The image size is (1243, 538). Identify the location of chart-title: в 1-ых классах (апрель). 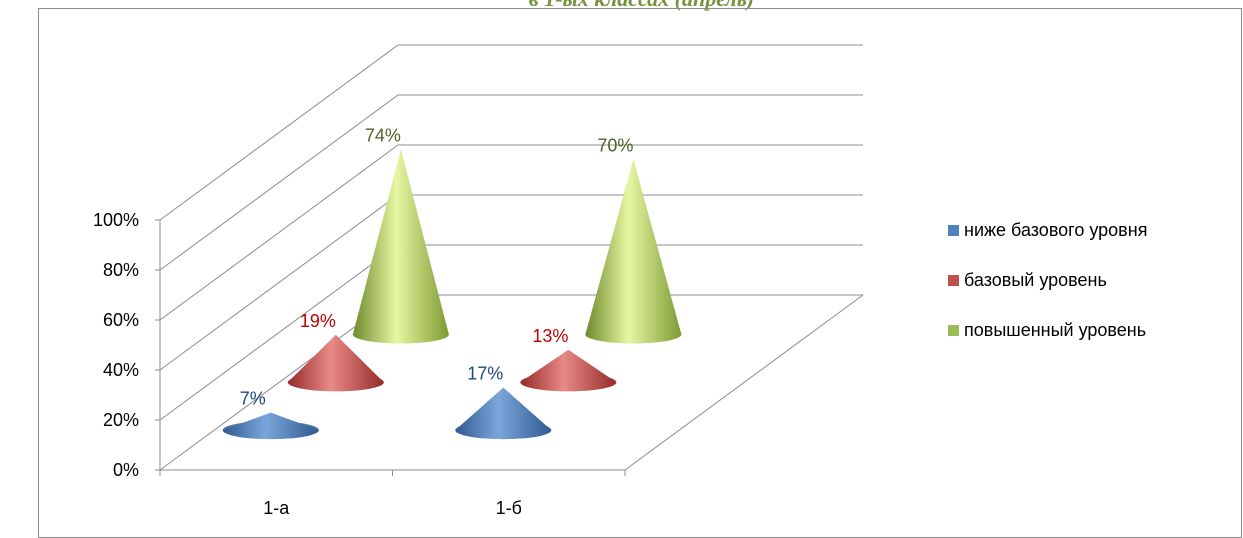
(621, 6).